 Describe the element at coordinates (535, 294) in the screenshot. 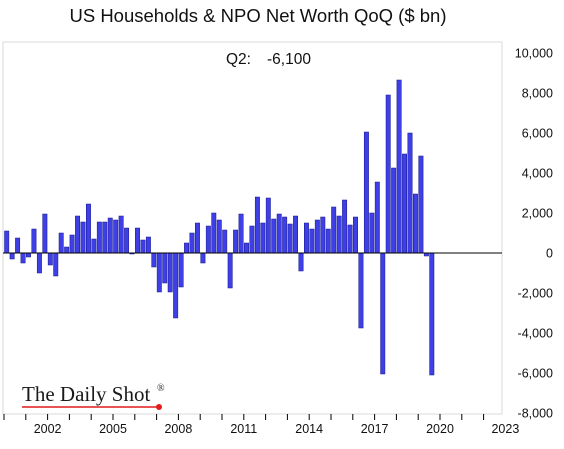

I see `y-tick-label: -2,000` at that location.